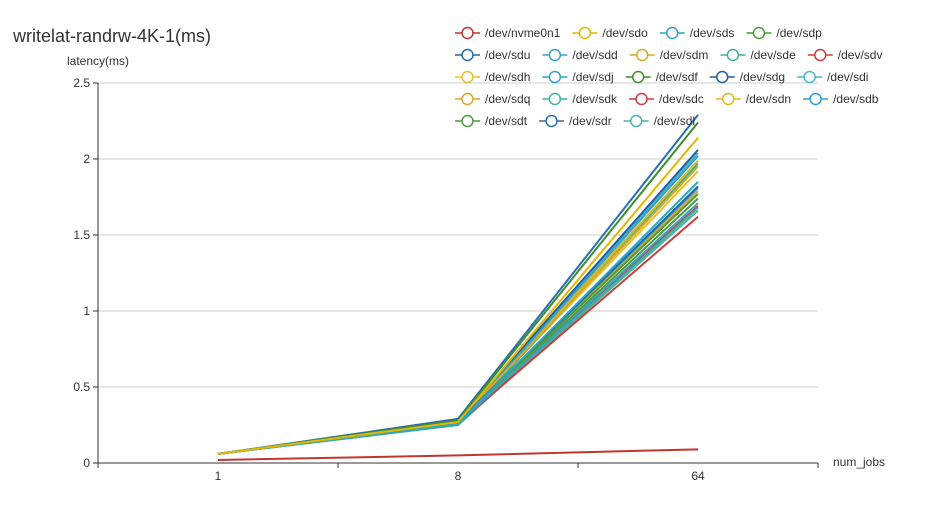 The width and height of the screenshot is (930, 513). I want to click on x-tick-label: 1, so click(218, 476).